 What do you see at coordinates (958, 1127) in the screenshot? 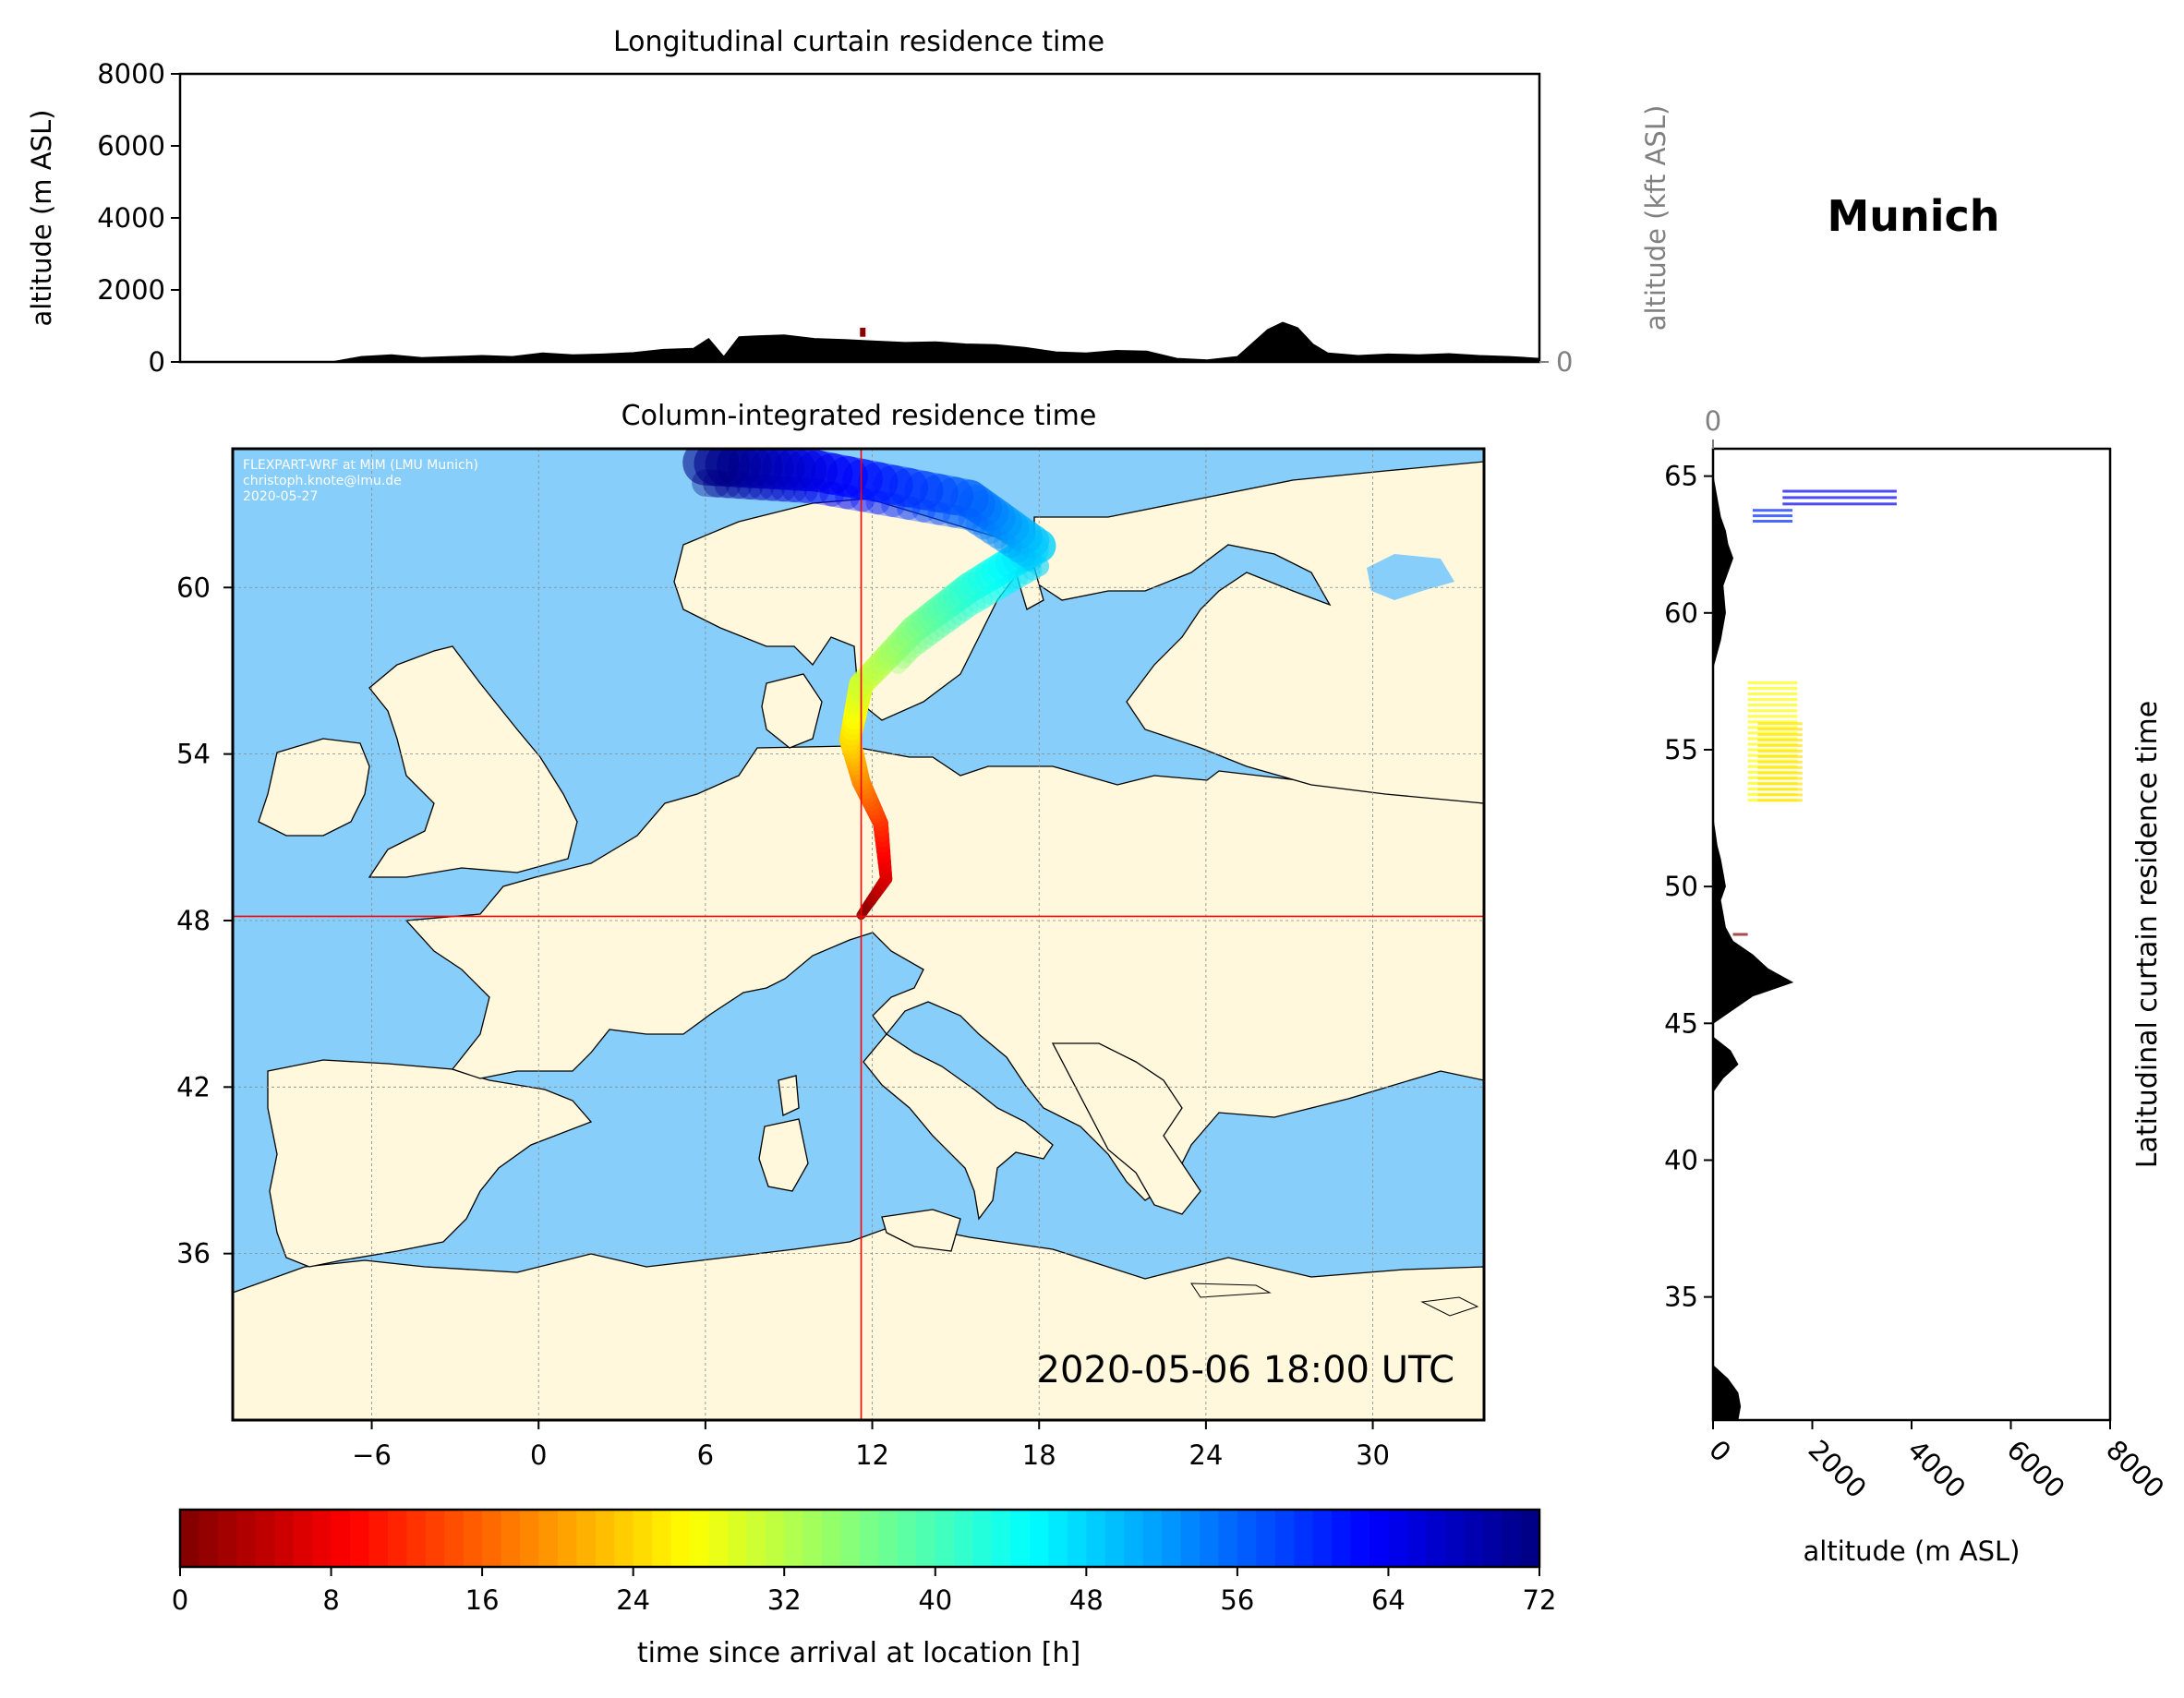
I see `italy` at bounding box center [958, 1127].